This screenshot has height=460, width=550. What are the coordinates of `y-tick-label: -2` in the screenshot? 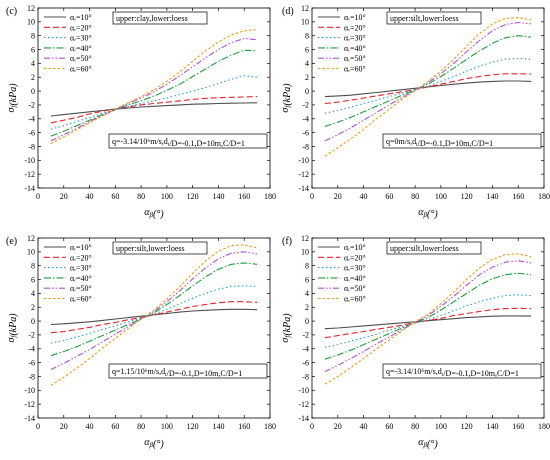 It's located at (305, 105).